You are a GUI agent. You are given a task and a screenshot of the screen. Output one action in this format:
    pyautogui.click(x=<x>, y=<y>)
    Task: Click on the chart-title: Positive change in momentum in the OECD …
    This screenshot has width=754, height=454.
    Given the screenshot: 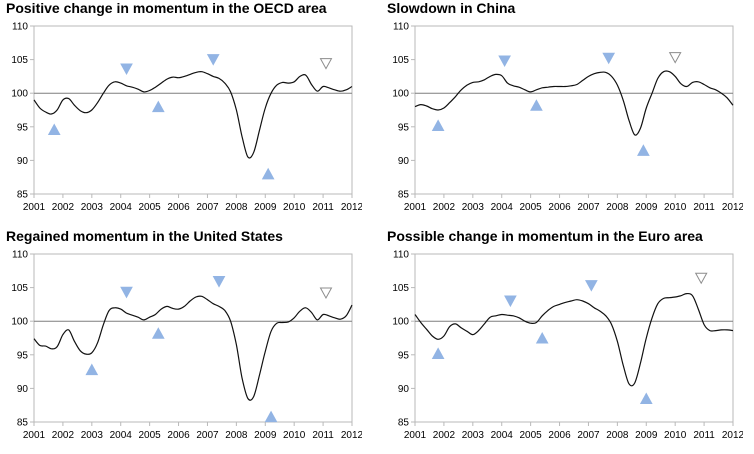 What is the action you would take?
    pyautogui.click(x=166, y=8)
    